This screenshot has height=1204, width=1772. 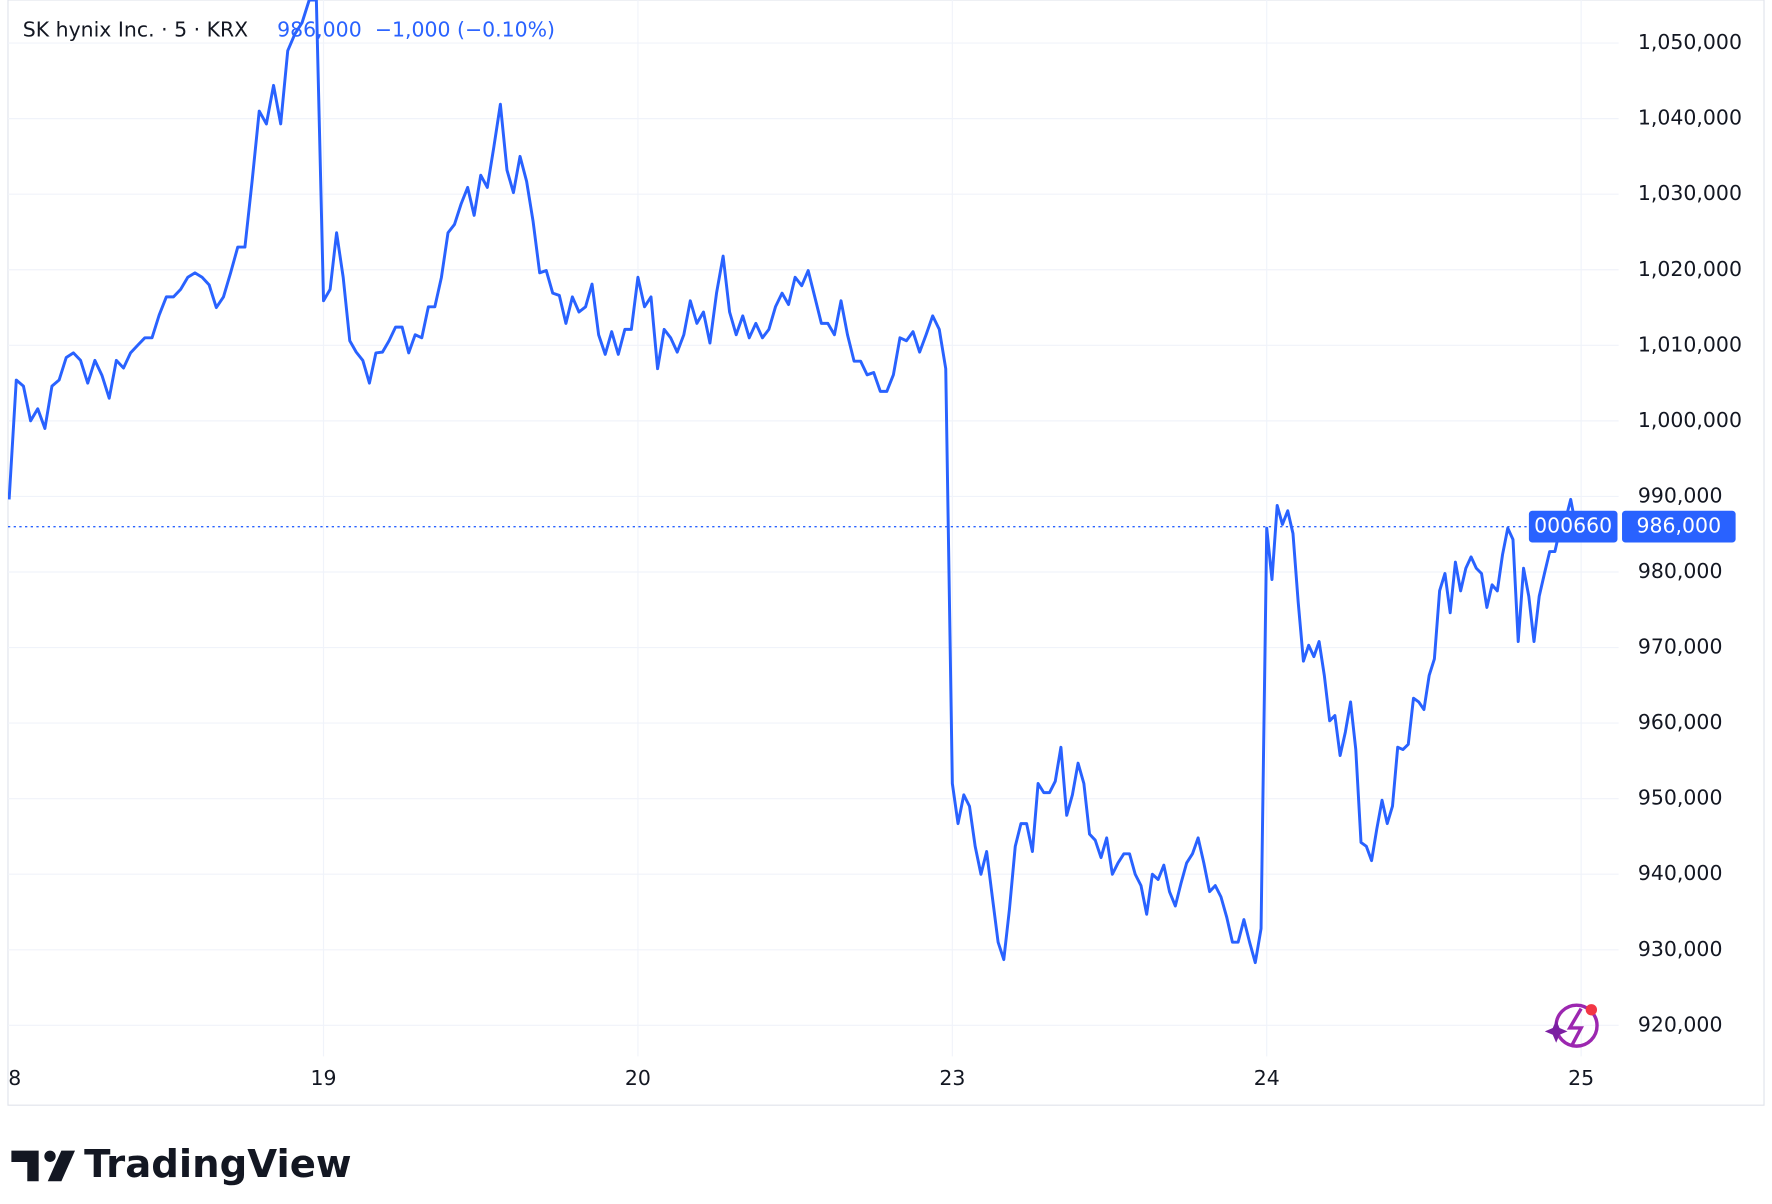 I want to click on symbol-badge, so click(x=1573, y=526).